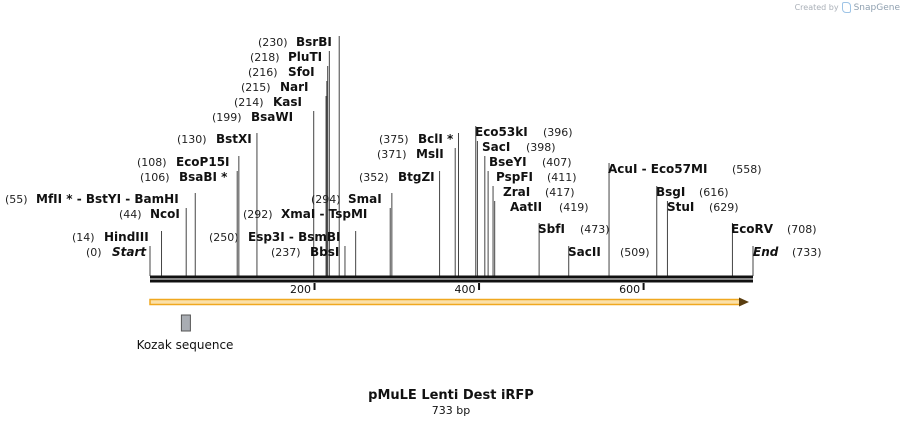 The width and height of the screenshot is (904, 426). Describe the element at coordinates (294, 87) in the screenshot. I see `site-label-nari: NarI` at that location.